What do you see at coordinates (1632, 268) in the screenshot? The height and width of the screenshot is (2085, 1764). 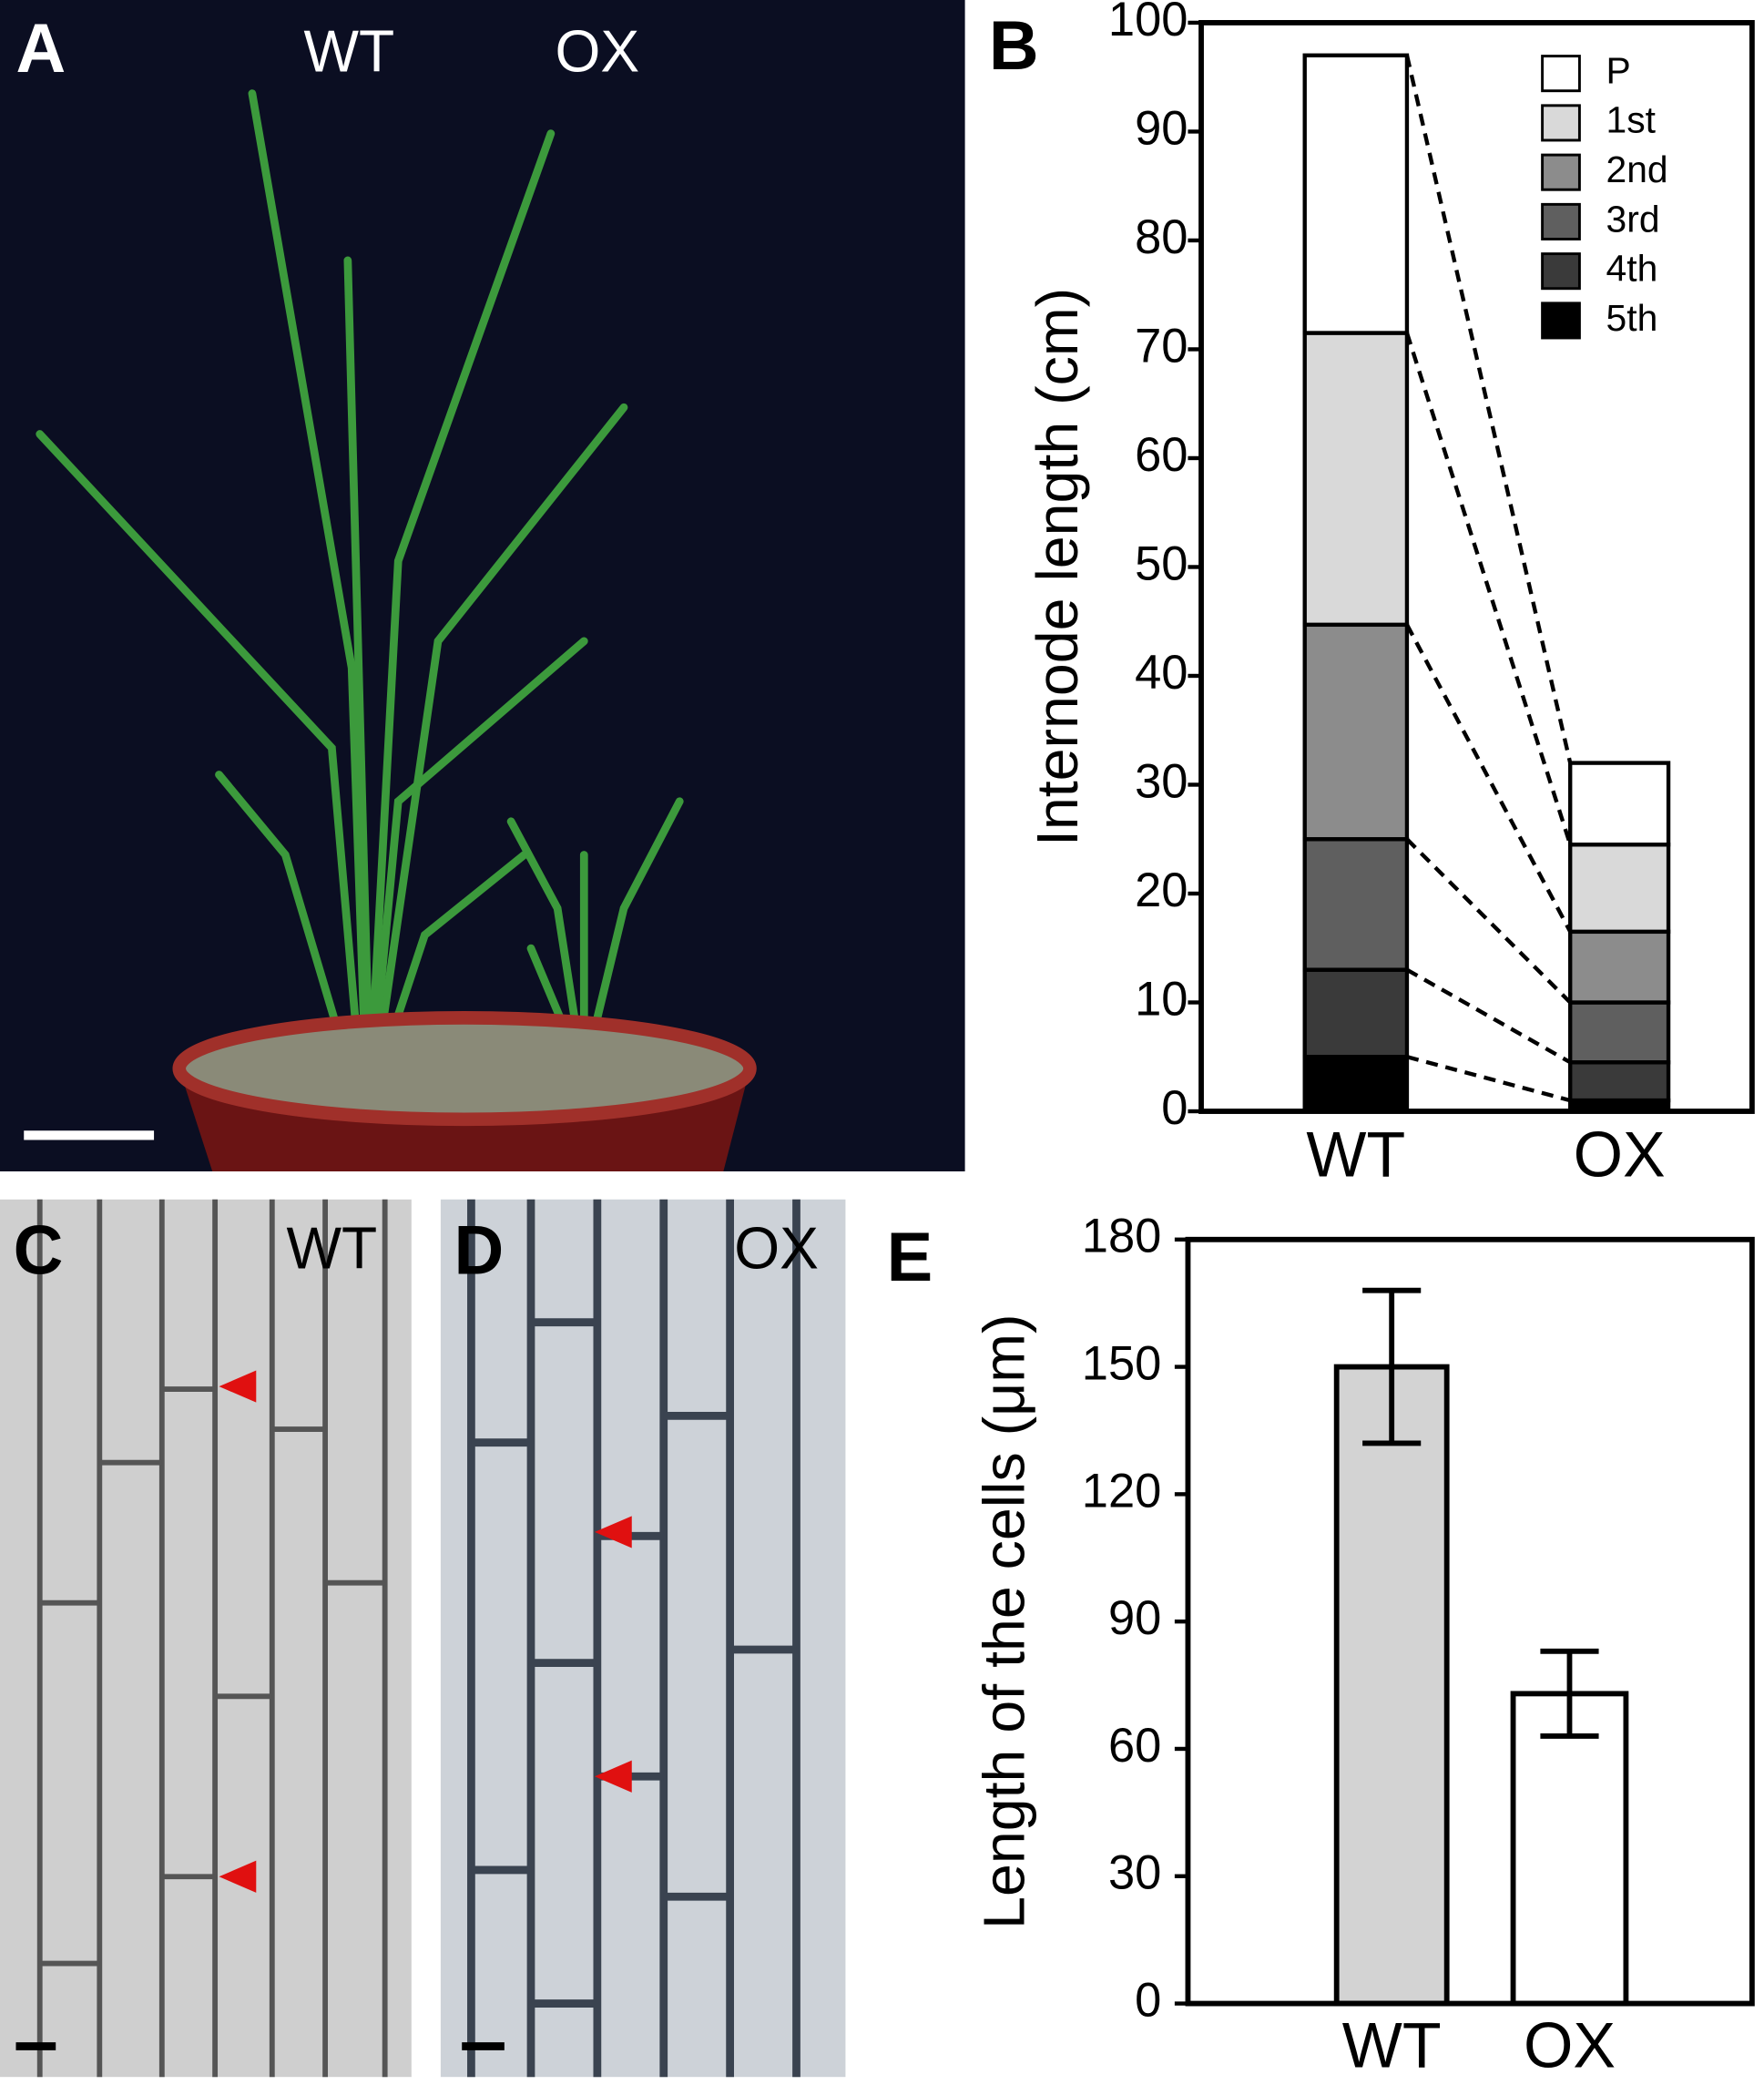 I see `legend-label: 4th` at bounding box center [1632, 268].